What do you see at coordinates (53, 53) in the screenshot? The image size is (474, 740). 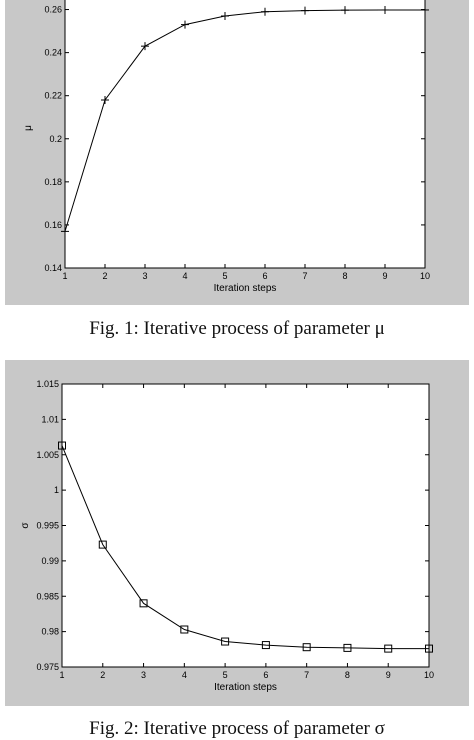 I see `y-tick-label: 0.24` at bounding box center [53, 53].